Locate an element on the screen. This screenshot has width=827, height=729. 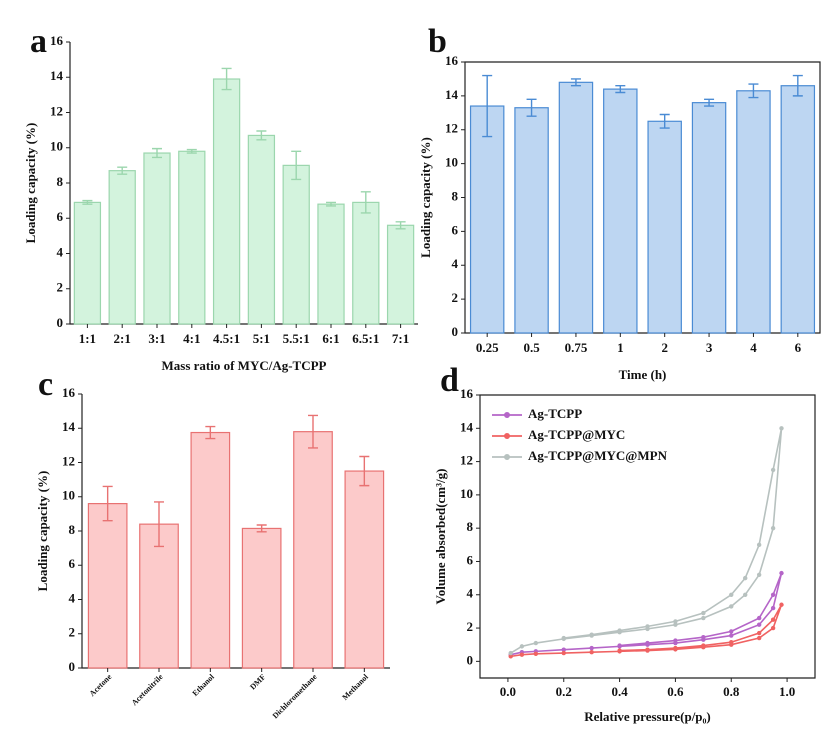
x-tick-label: 0.25 is located at coordinates (487, 347).